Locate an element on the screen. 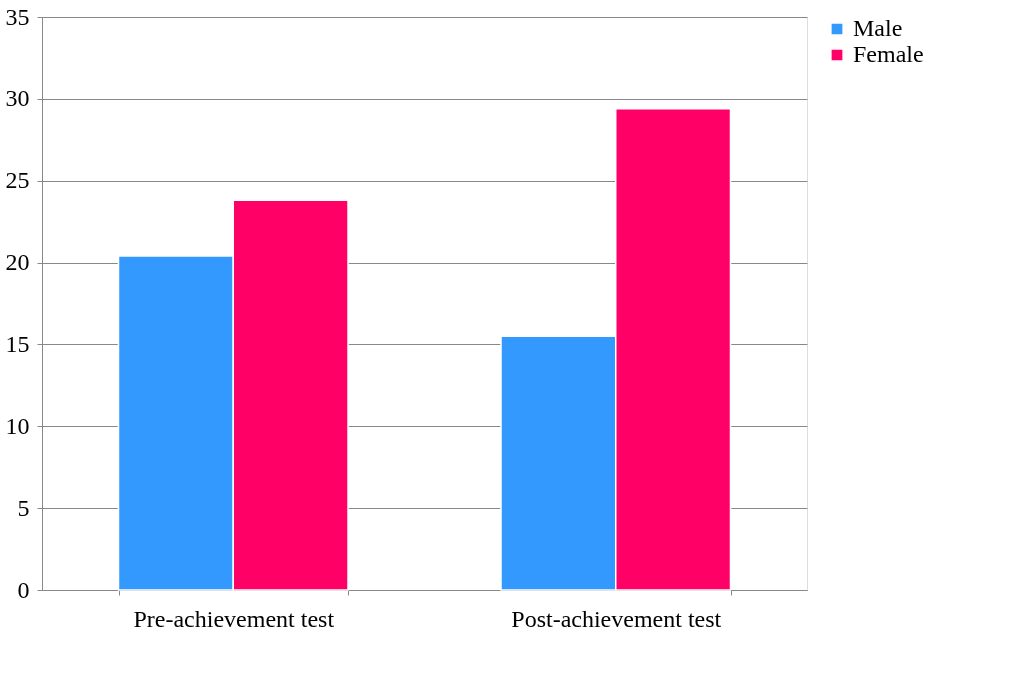  legend-label: Male is located at coordinates (878, 28).